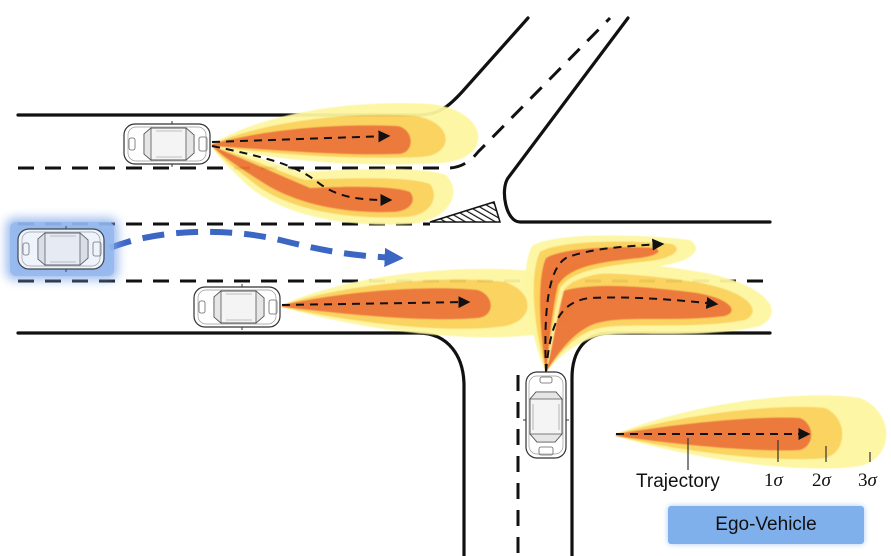  I want to click on traj-car1-lanechange, so click(302, 175).